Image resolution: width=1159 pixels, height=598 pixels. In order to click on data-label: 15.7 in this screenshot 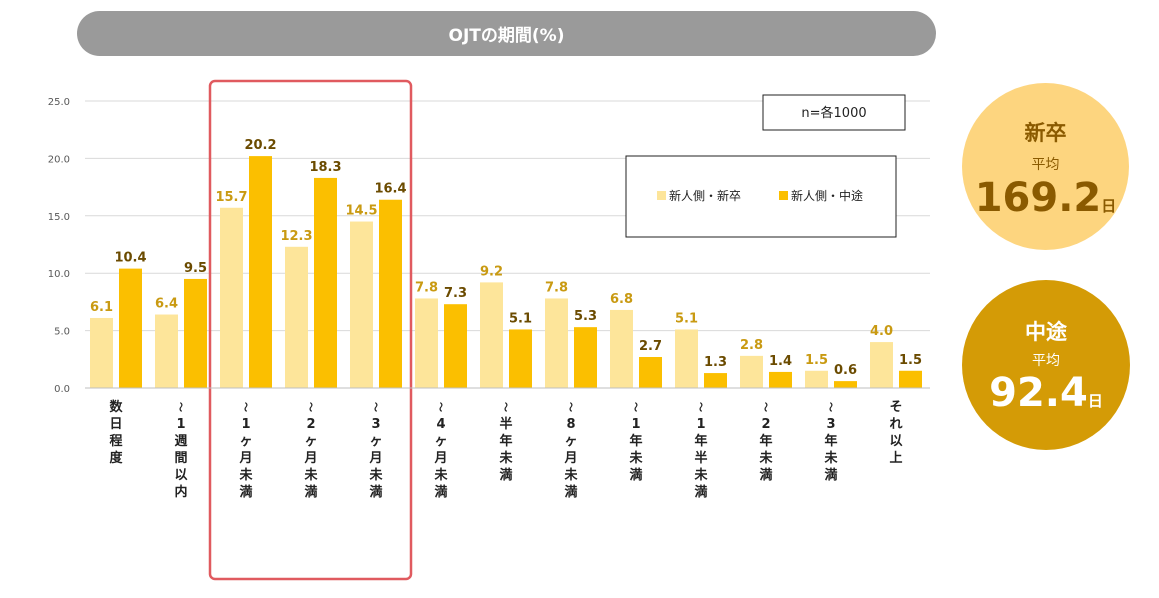, I will do `click(231, 197)`.